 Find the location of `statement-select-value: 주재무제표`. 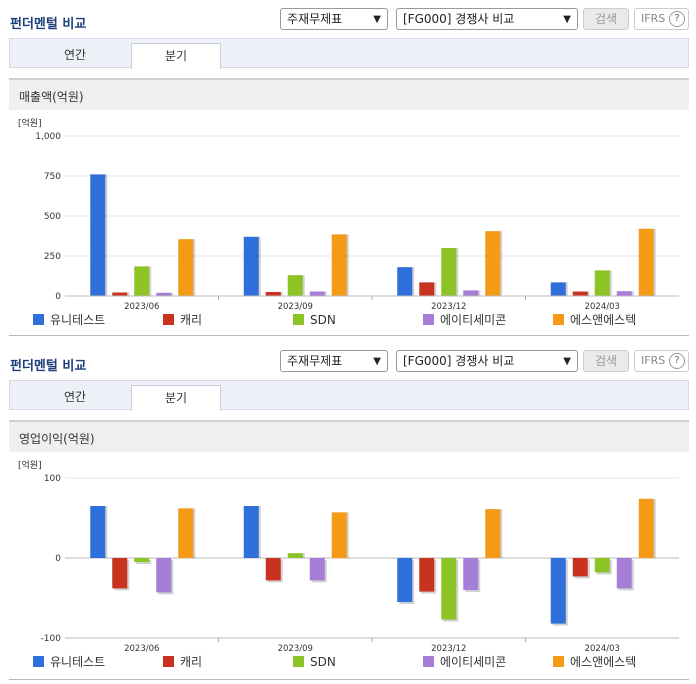

statement-select-value: 주재무제표 is located at coordinates (315, 19).